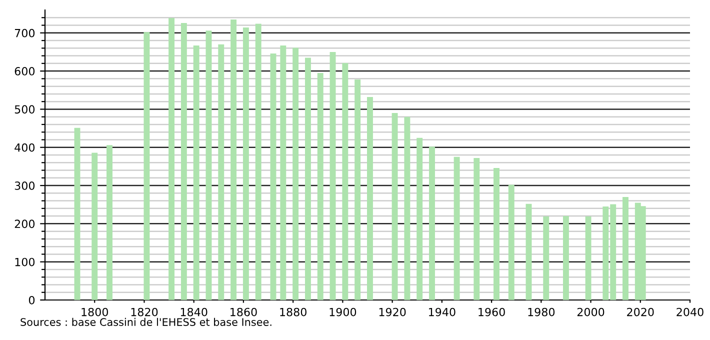 This screenshot has width=710, height=340. What do you see at coordinates (24, 33) in the screenshot?
I see `y-tick-label: 700` at bounding box center [24, 33].